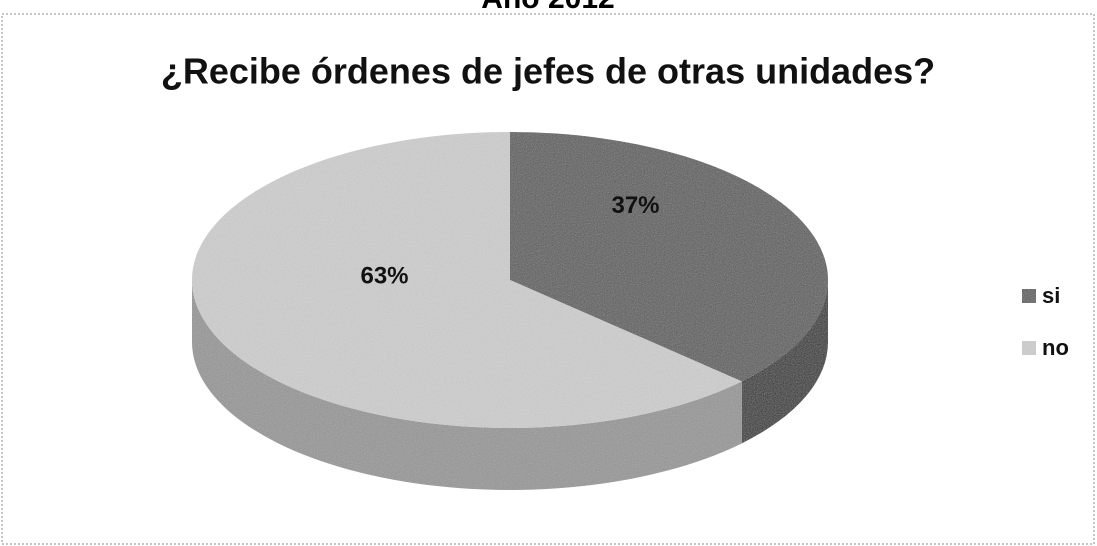  Describe the element at coordinates (384, 276) in the screenshot. I see `data-label: 63%` at that location.